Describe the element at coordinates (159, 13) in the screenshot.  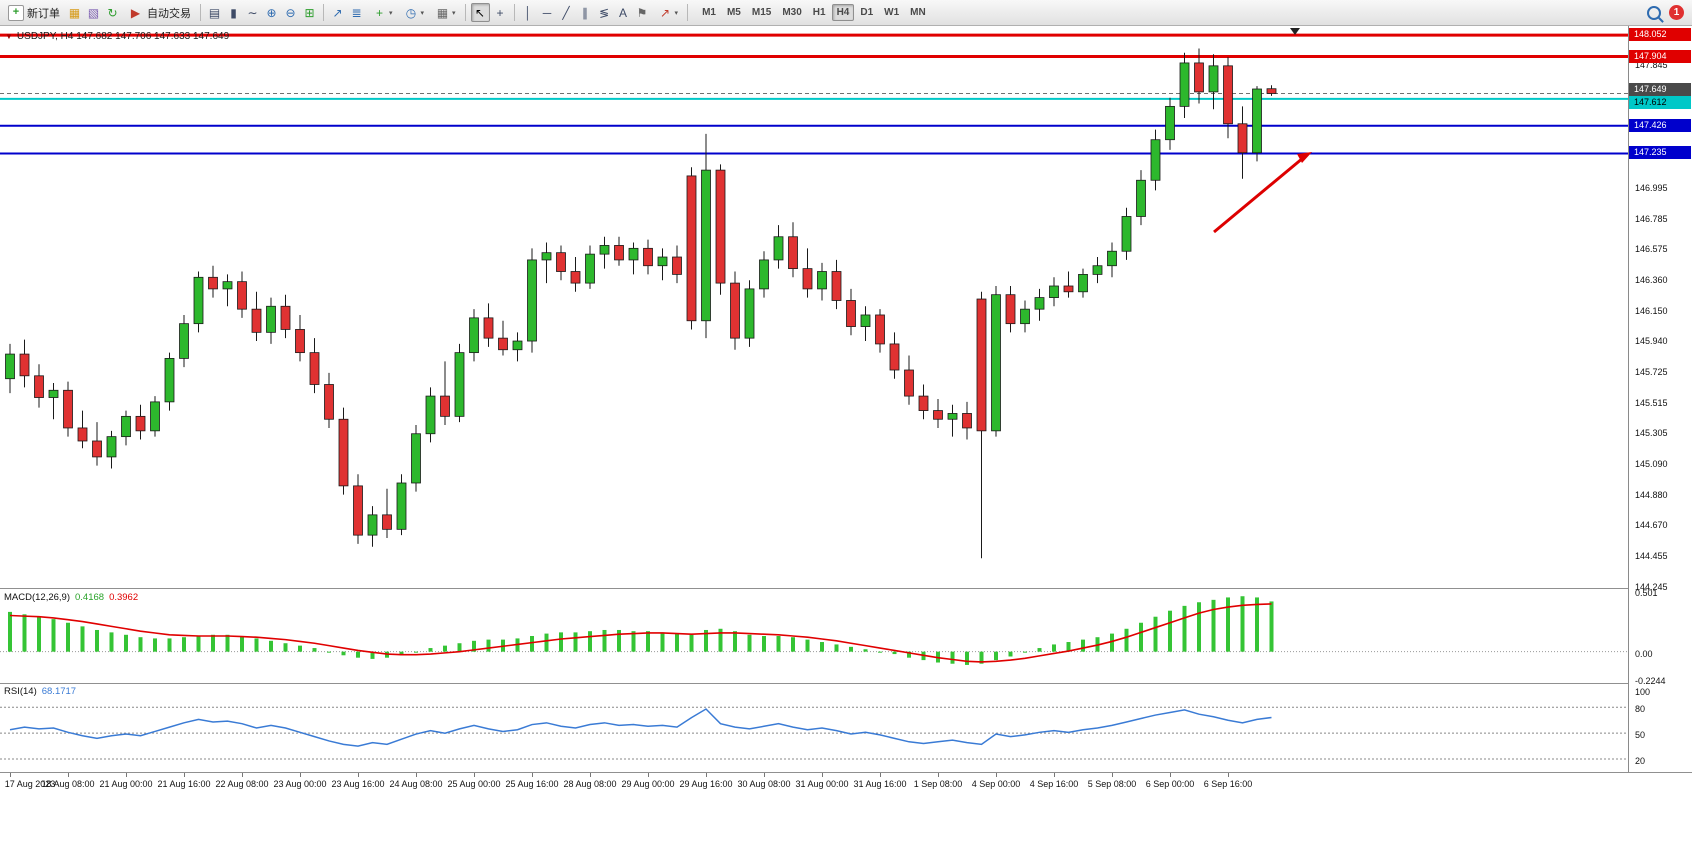
I see `autotrading-button: ▶ 自动交易` at that location.